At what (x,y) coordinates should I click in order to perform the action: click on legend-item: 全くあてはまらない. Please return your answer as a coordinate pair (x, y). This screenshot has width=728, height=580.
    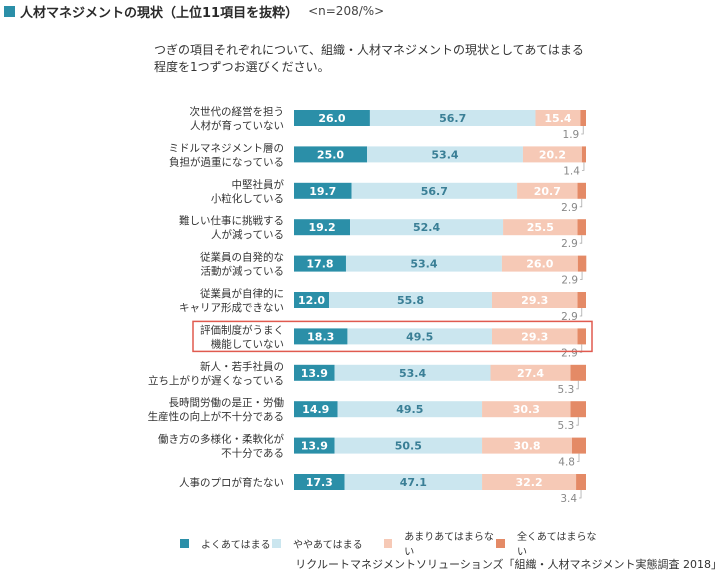
    Looking at the image, I should click on (551, 543).